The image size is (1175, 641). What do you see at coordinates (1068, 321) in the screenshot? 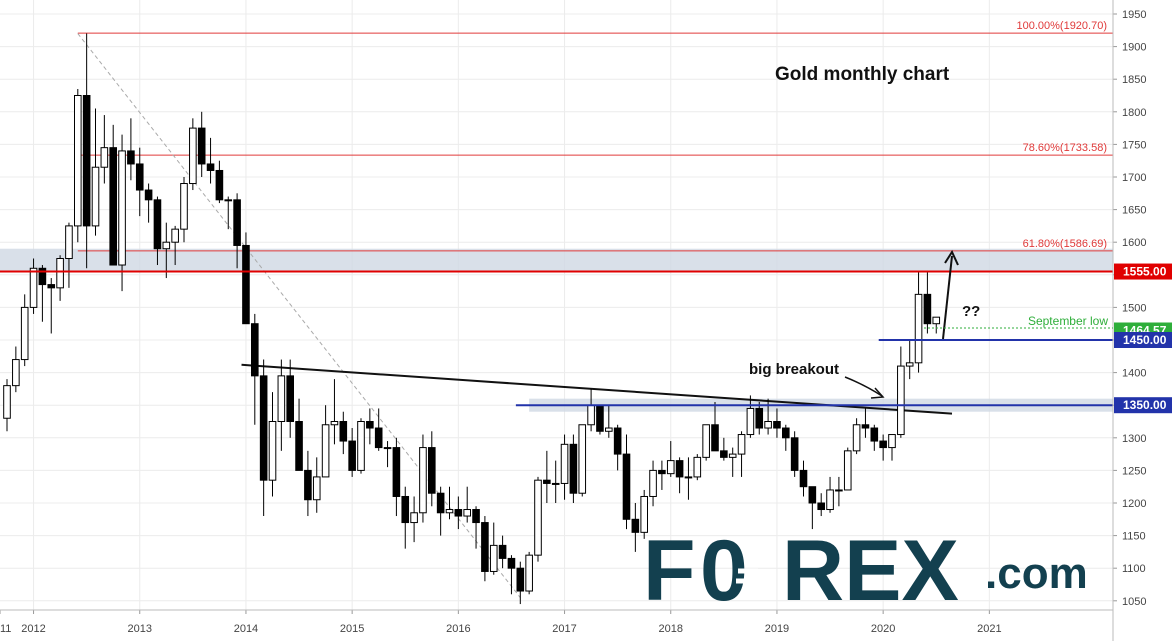
I see `september-low-label: September low` at bounding box center [1068, 321].